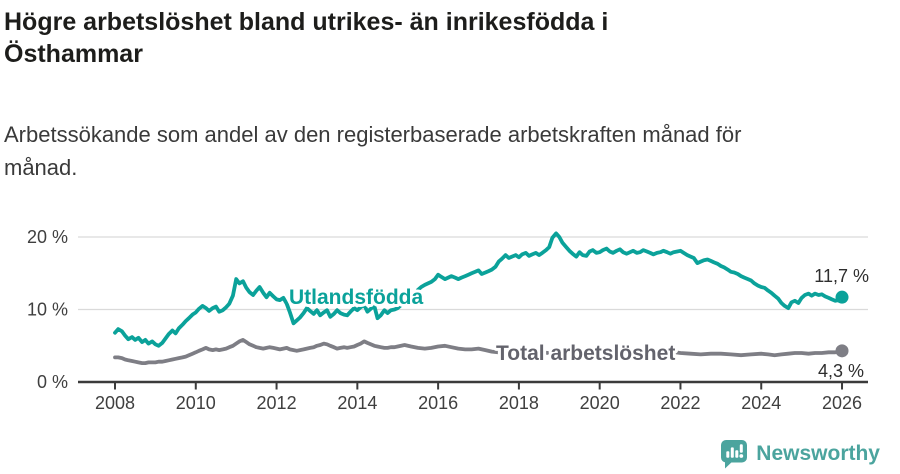 This screenshot has width=900, height=474. I want to click on x-axis-tick-label: 2016, so click(438, 403).